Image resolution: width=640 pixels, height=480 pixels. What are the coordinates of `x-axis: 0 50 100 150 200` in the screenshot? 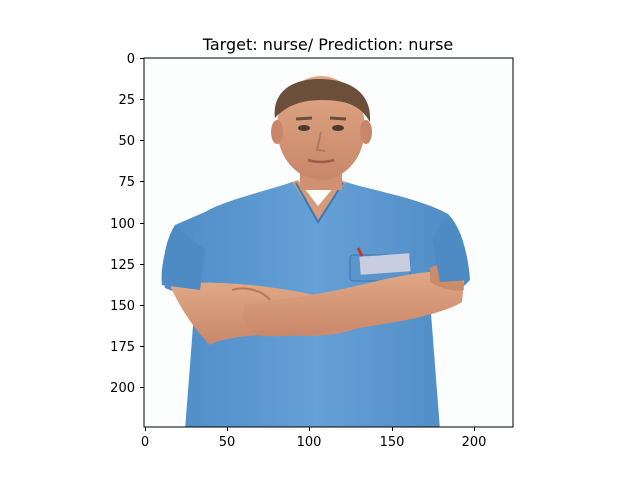 It's located at (314, 438).